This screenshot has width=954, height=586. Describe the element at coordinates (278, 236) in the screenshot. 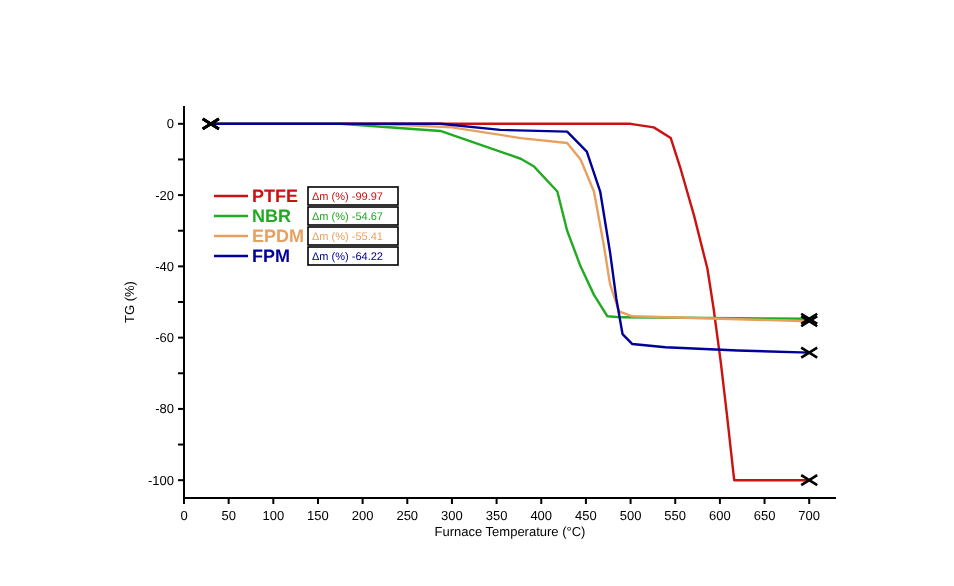

I see `legend-label: EPDM` at that location.